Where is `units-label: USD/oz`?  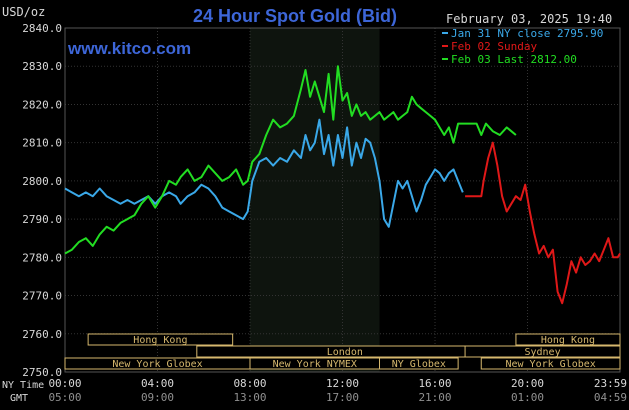
units-label: USD/oz is located at coordinates (23, 12).